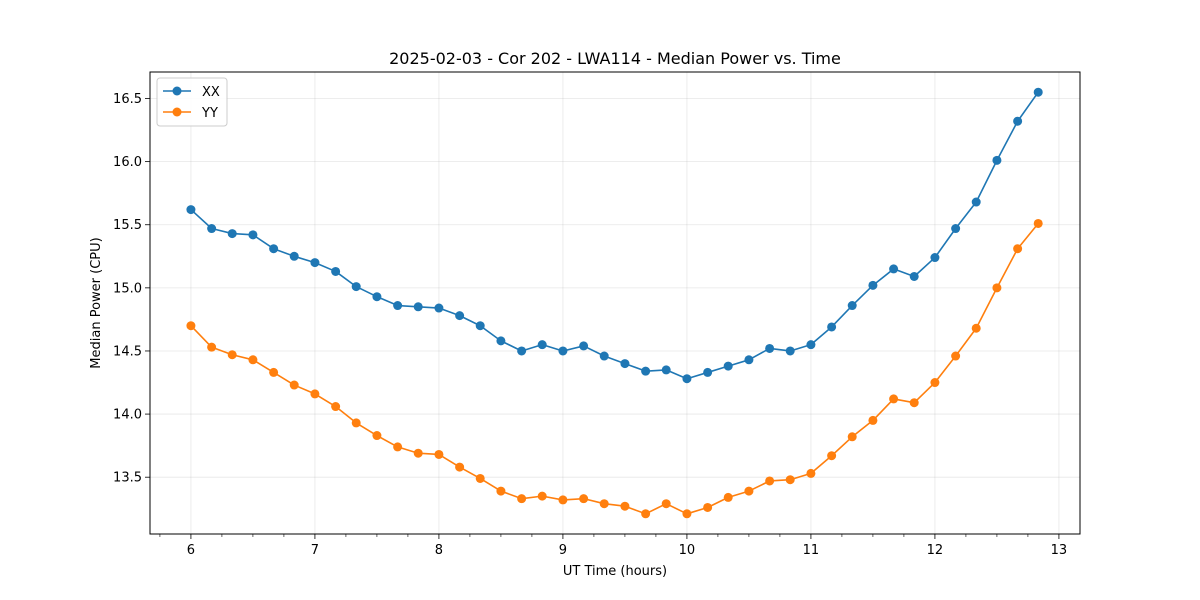  I want to click on y-tick-label: 14.5, so click(127, 351).